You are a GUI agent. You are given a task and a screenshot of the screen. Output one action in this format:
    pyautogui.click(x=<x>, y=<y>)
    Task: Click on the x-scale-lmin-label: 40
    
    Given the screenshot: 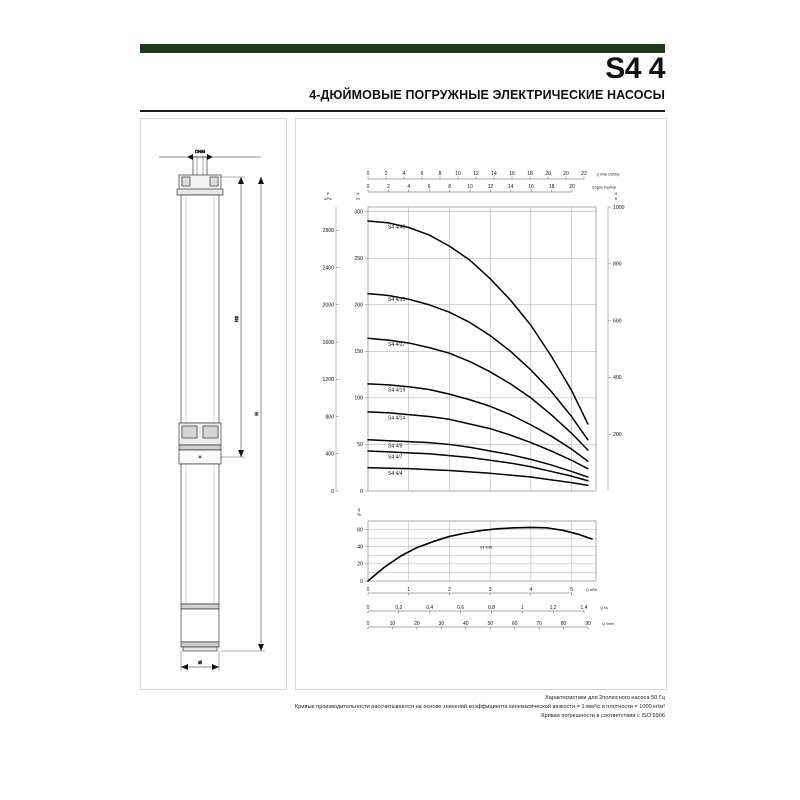 What is the action you would take?
    pyautogui.click(x=466, y=624)
    